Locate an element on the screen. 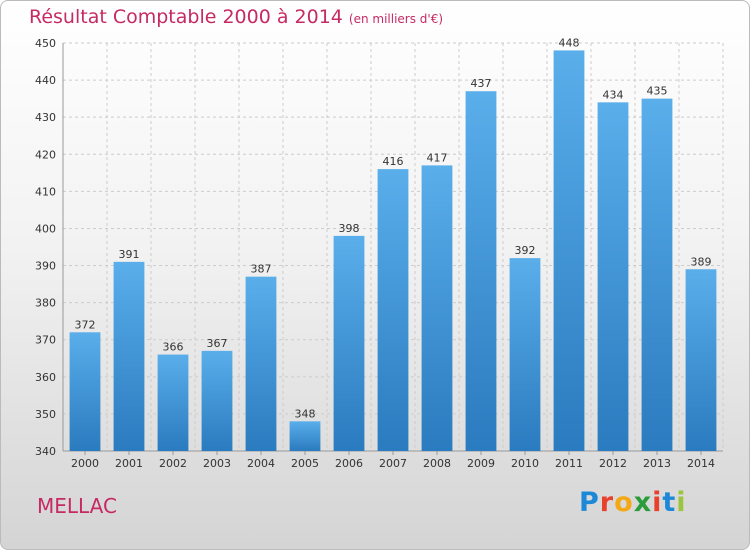  chart-title-text: Résultat Comptable 2000 à 2014 is located at coordinates (186, 17).